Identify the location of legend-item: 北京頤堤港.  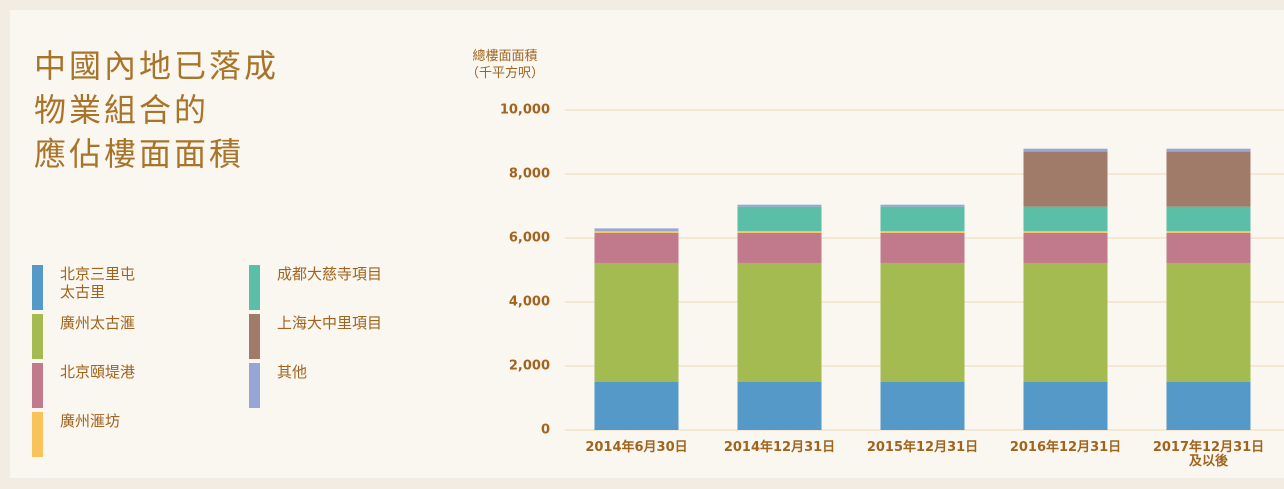
(83, 385).